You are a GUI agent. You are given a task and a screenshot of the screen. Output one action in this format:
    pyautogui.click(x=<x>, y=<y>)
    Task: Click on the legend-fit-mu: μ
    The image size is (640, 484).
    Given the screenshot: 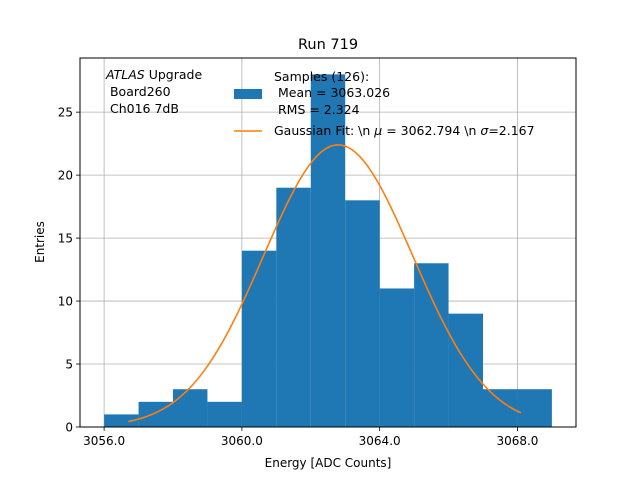 What is the action you would take?
    pyautogui.click(x=377, y=130)
    